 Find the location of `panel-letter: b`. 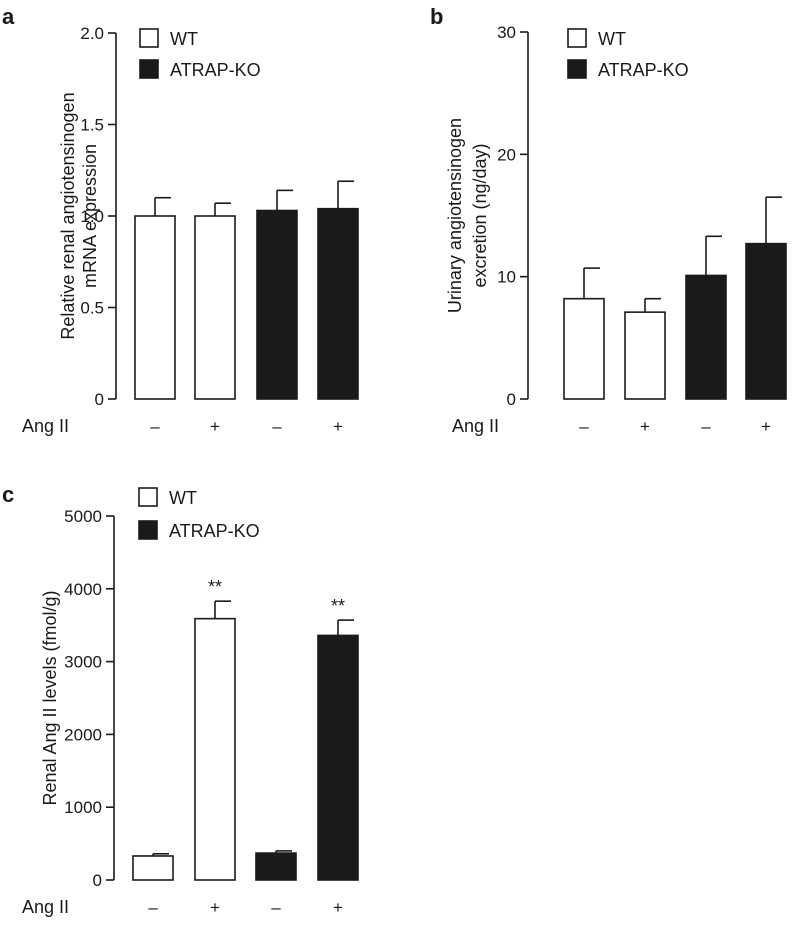

panel-letter: b is located at coordinates (436, 16).